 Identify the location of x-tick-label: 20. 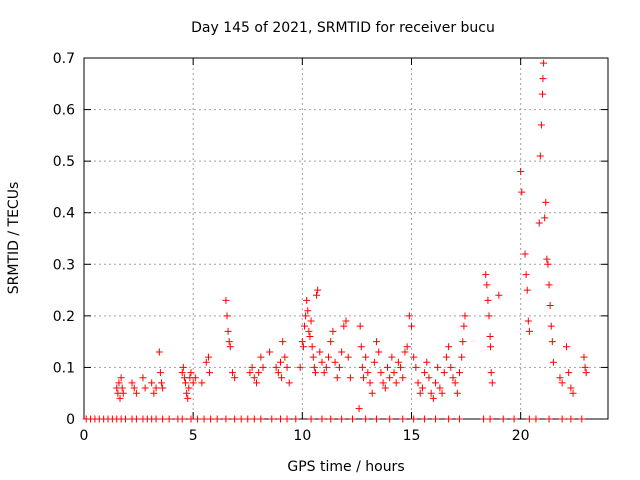
(521, 436).